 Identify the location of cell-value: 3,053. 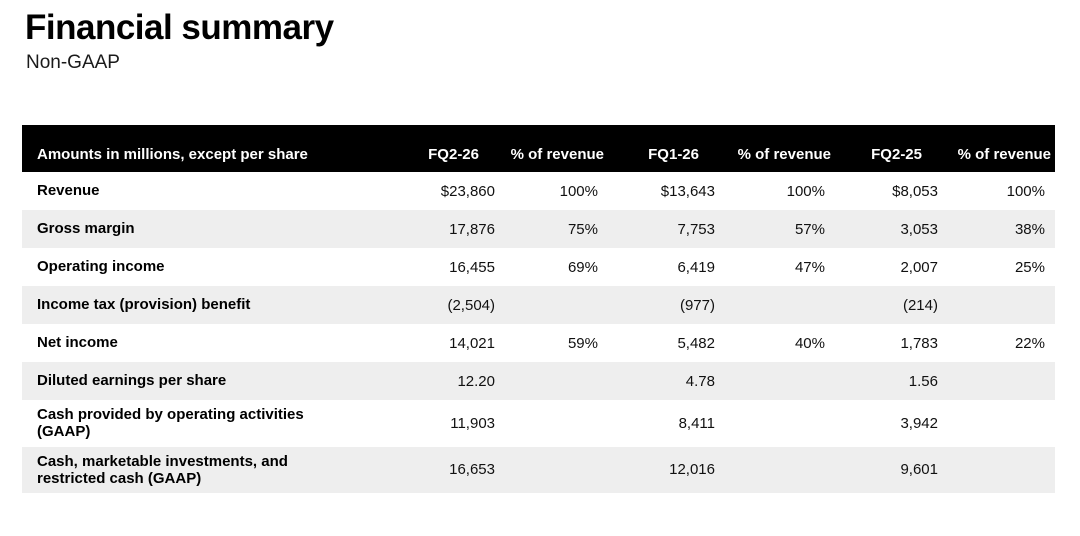
(919, 229).